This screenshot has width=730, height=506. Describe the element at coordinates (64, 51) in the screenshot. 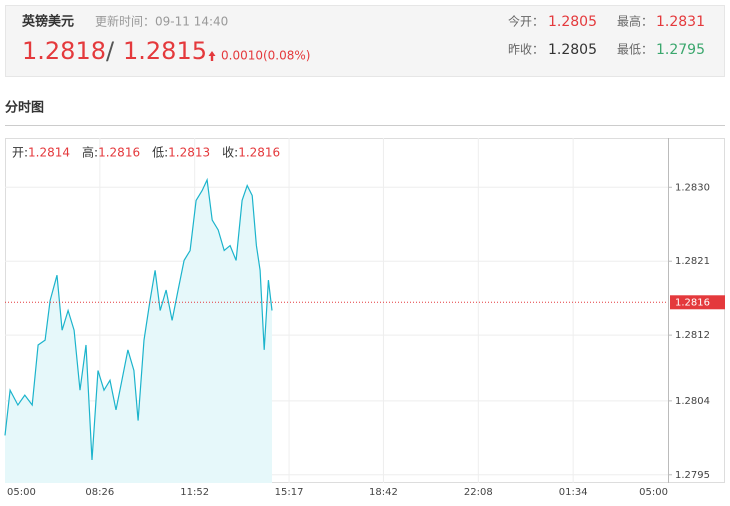

I see `price: 1.2818` at that location.